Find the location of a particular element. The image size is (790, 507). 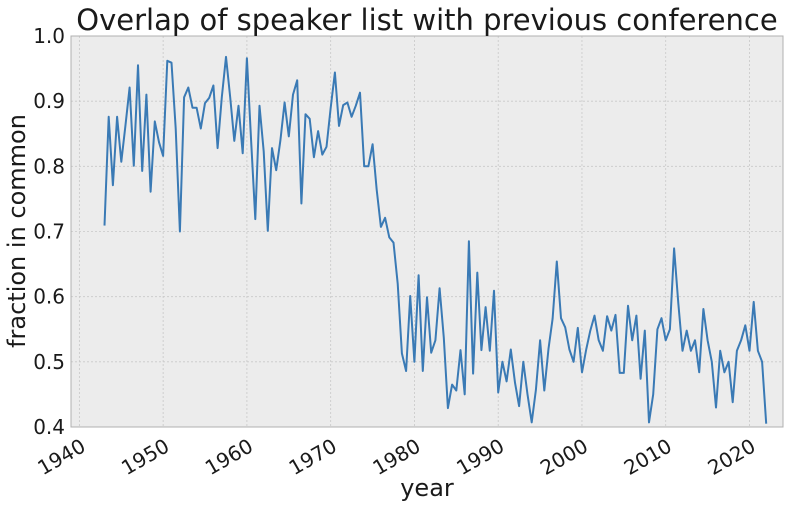

x-tick-label: 1950 is located at coordinates (145, 457).